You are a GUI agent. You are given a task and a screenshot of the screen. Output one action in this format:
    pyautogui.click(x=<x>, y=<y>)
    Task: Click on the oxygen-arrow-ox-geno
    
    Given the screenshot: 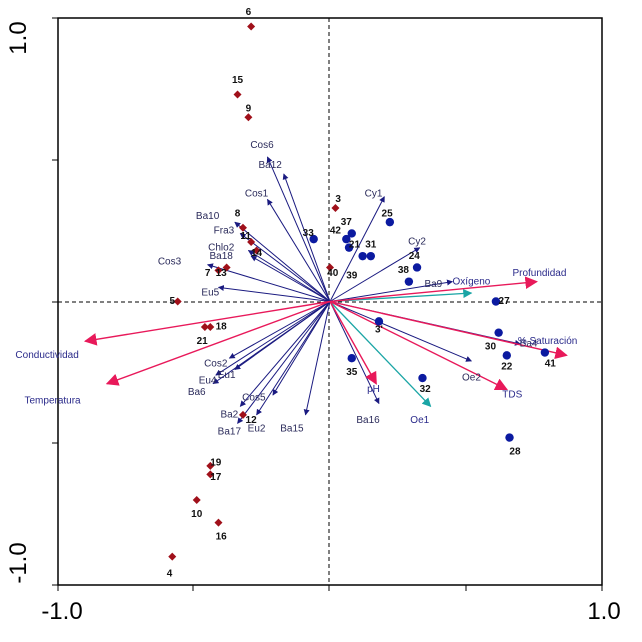 What is the action you would take?
    pyautogui.click(x=401, y=295)
    